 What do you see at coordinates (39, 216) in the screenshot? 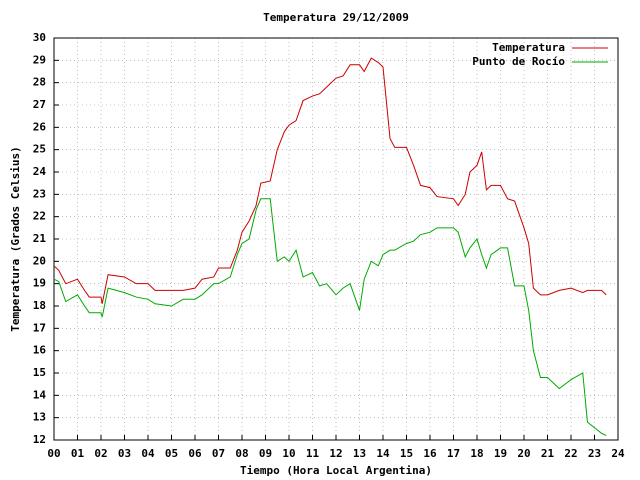
I see `y-tick-label: 22` at bounding box center [39, 216].